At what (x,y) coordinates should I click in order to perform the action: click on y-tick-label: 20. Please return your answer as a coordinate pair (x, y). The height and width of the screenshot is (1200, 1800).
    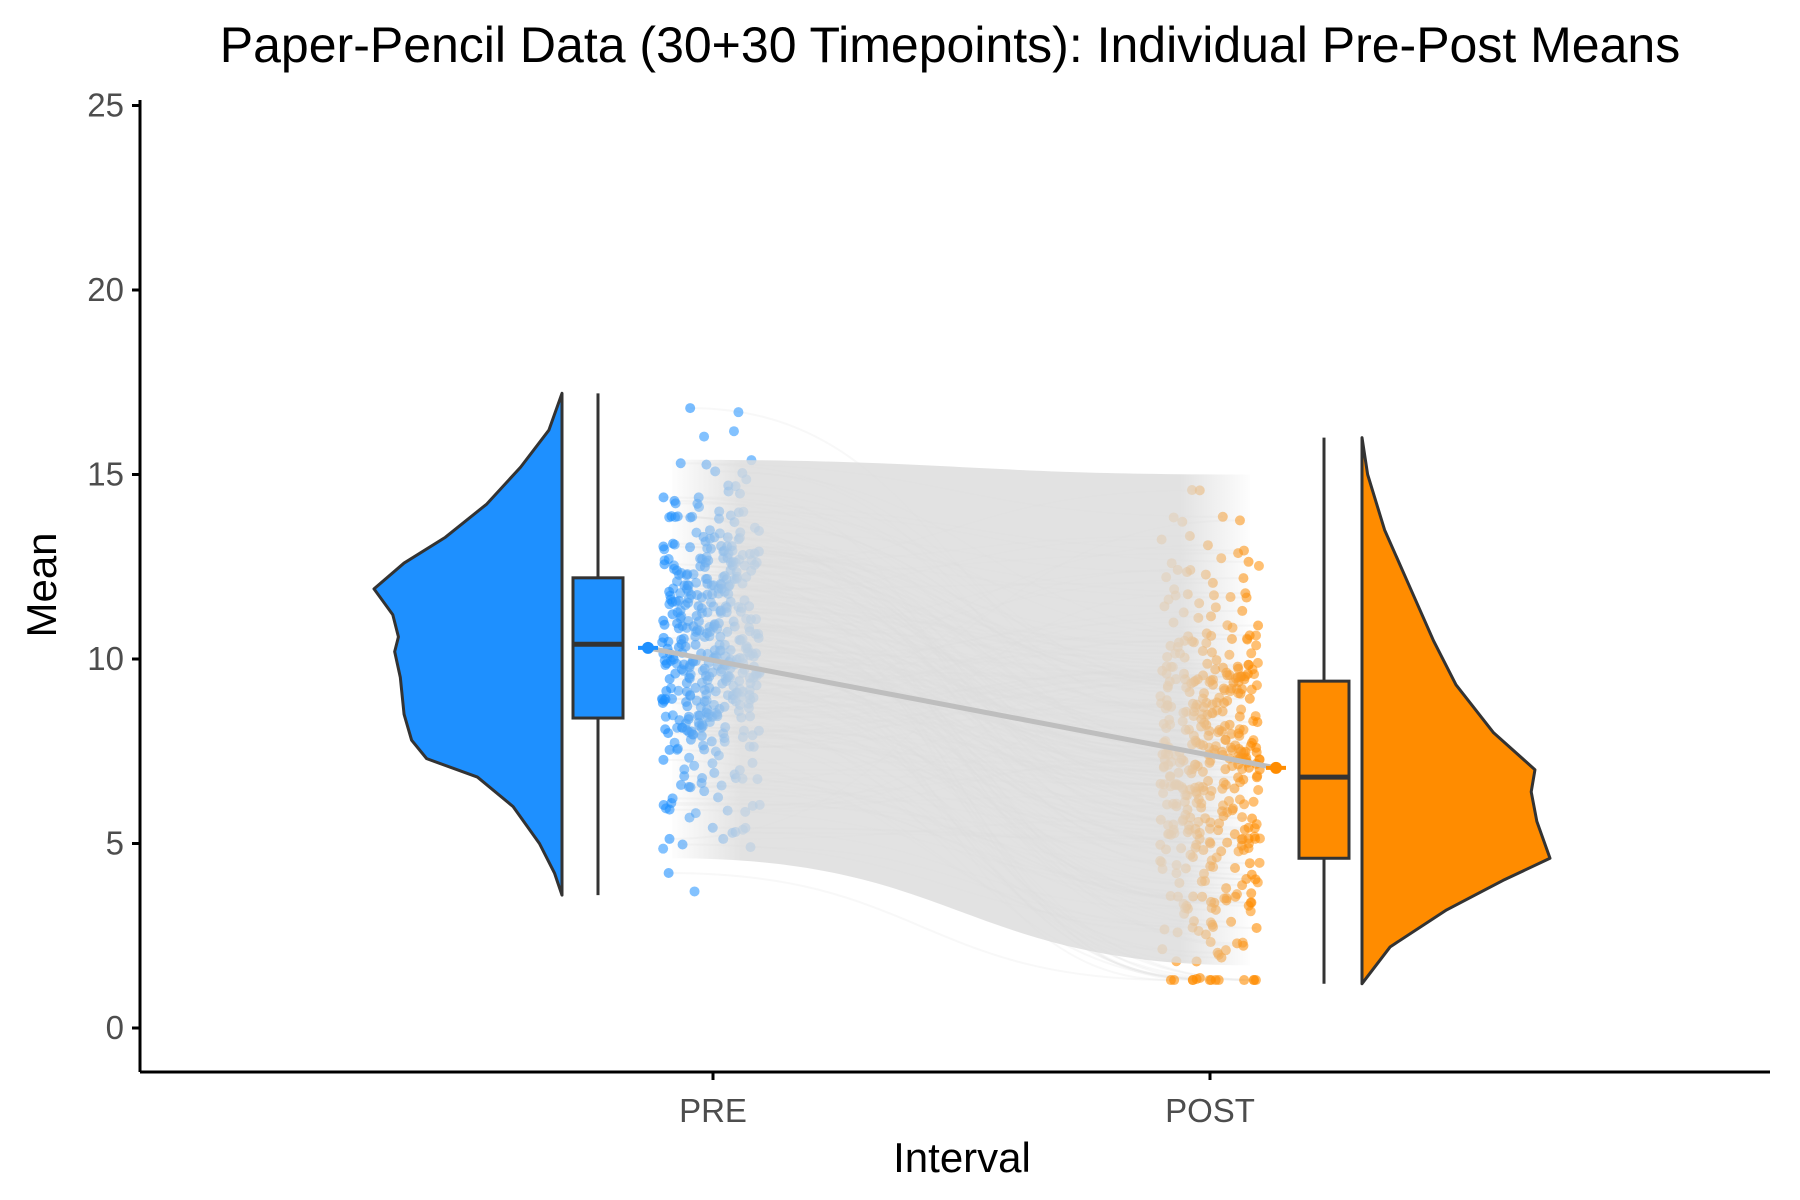
    Looking at the image, I should click on (105, 289).